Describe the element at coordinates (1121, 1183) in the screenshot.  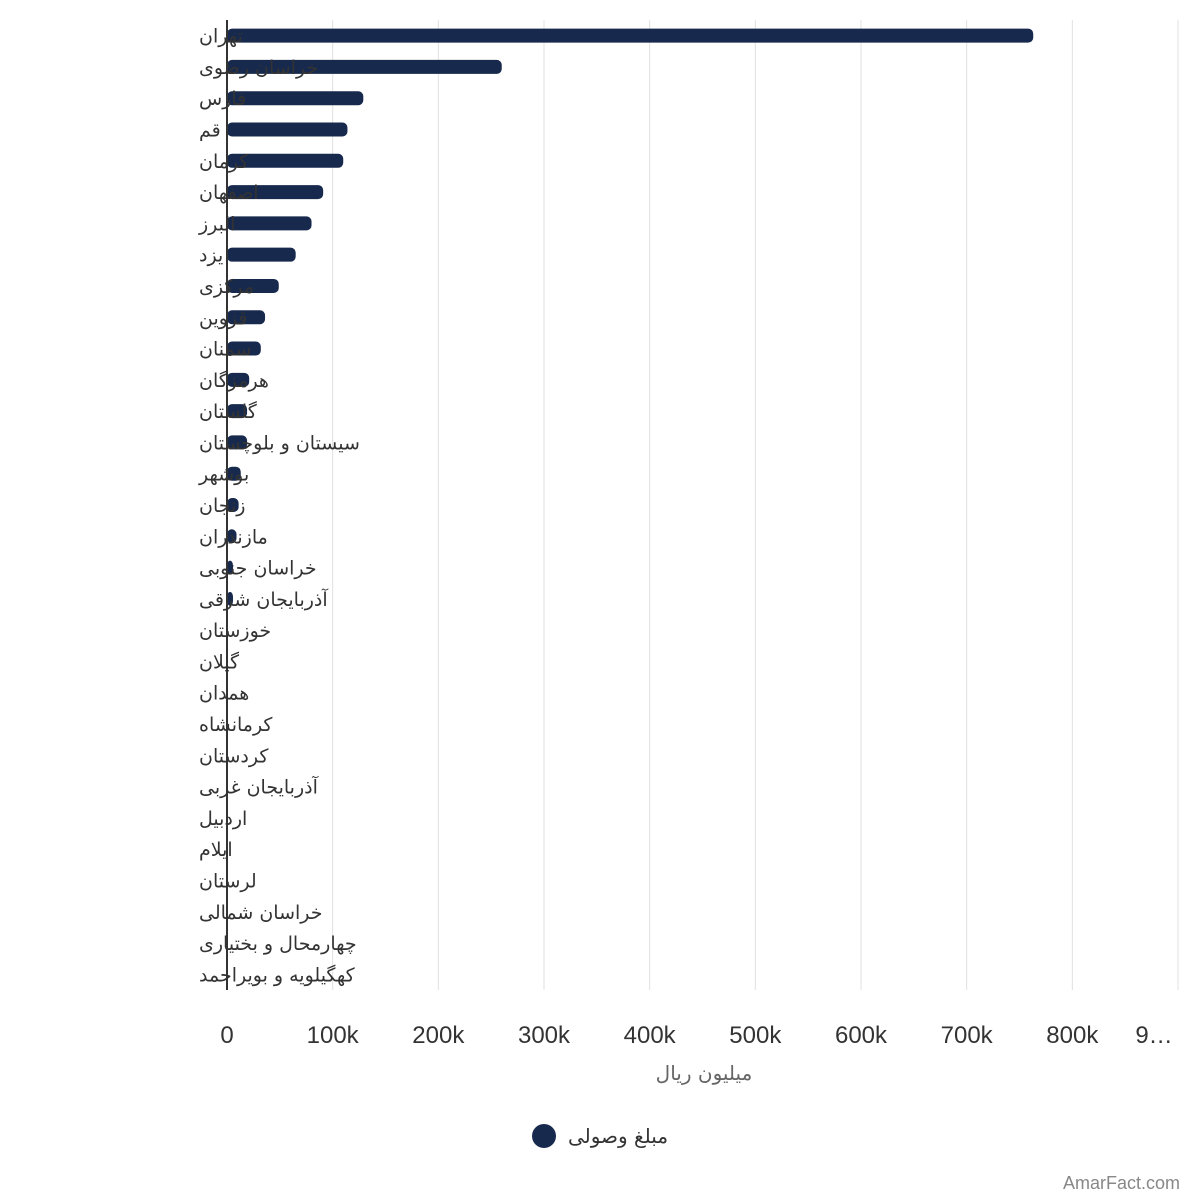
I see `credit-watermark: AmarFact.com` at that location.